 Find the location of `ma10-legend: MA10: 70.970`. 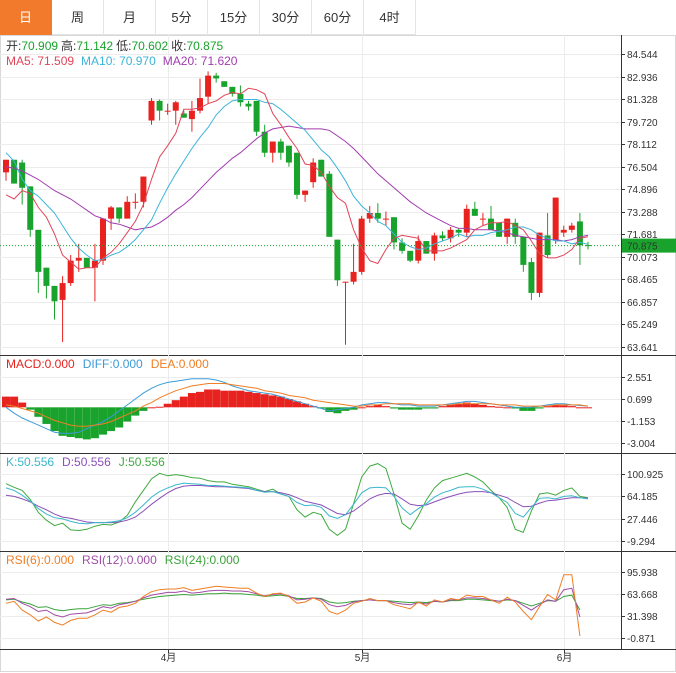

ma10-legend: MA10: 70.970 is located at coordinates (118, 61).